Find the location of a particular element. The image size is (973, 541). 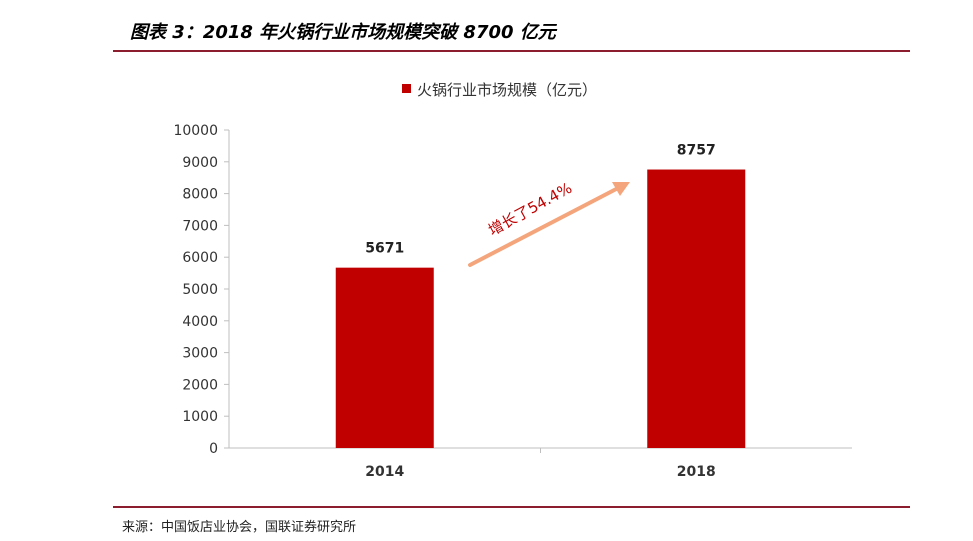

legend-swatch is located at coordinates (406, 88).